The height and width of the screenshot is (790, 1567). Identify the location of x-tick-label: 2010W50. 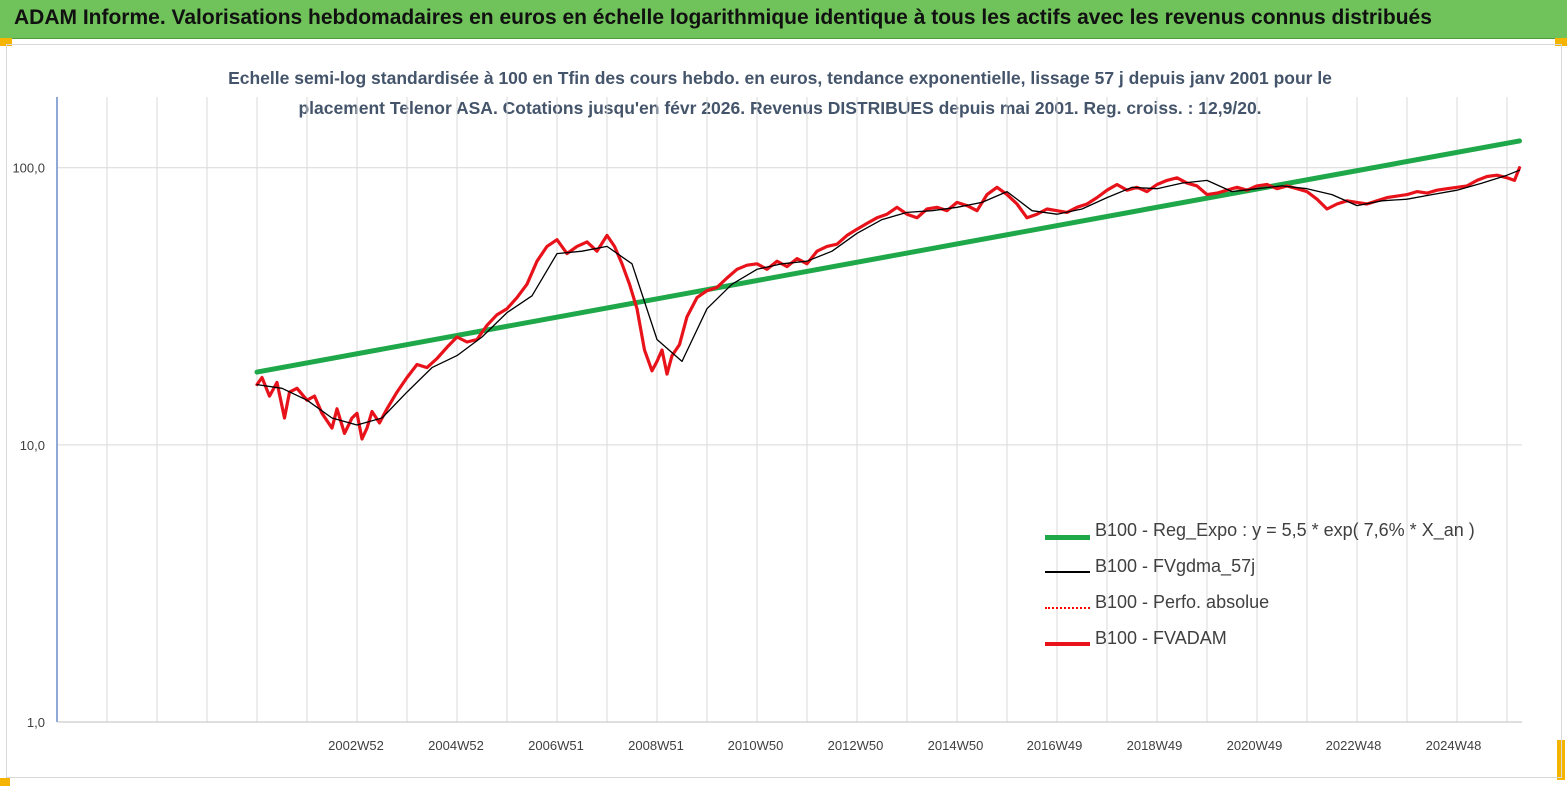
(756, 745).